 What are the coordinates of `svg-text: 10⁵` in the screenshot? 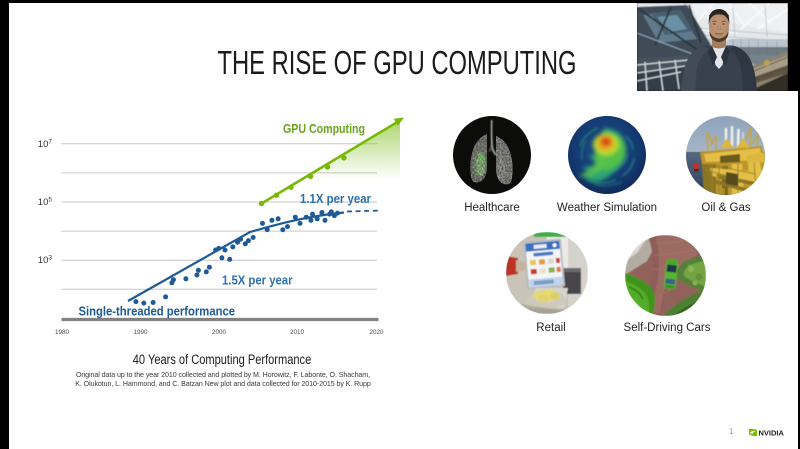 It's located at (45, 203).